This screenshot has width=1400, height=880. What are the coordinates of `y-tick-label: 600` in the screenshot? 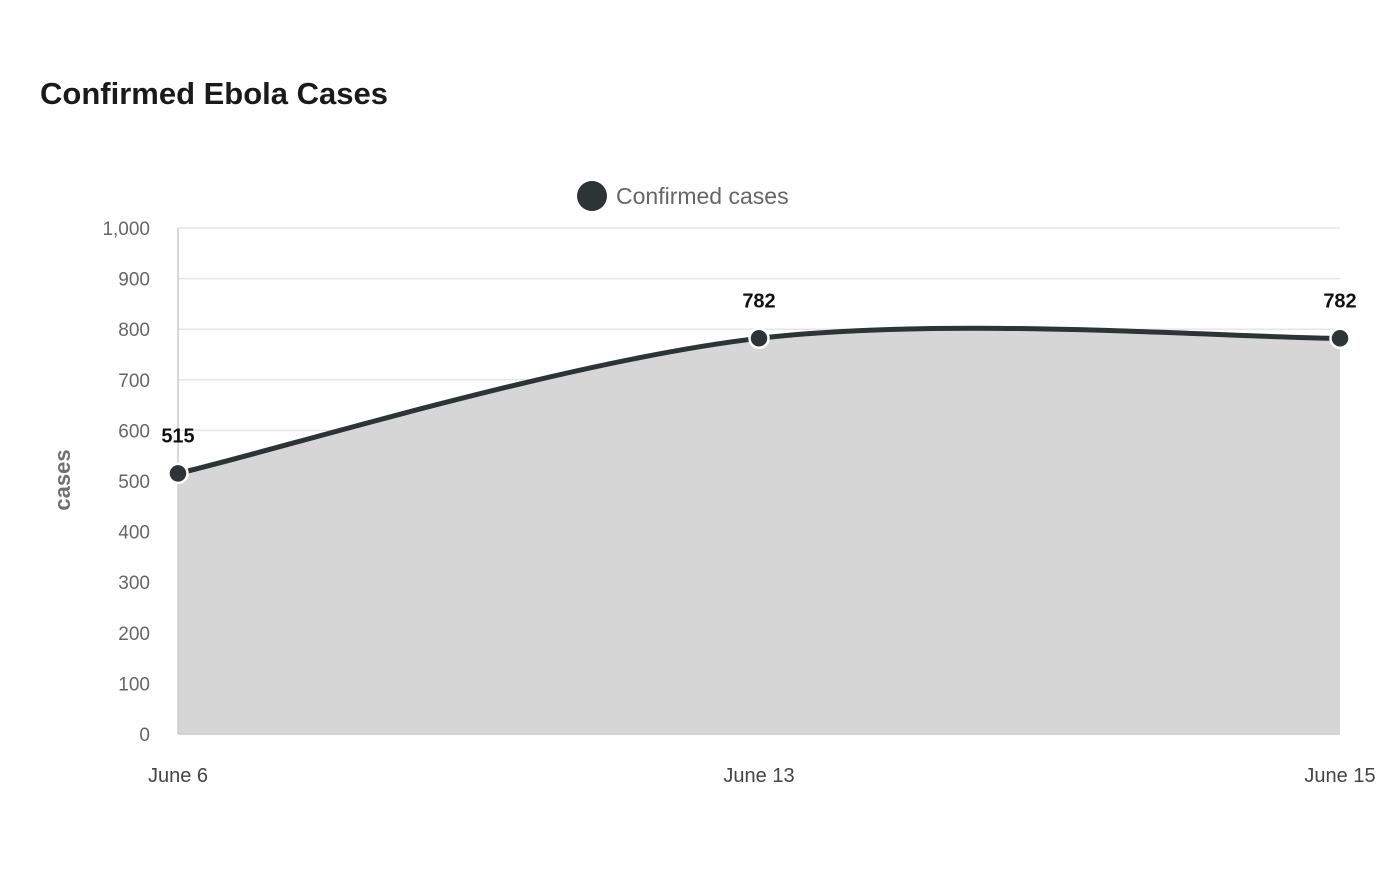 It's located at (134, 431).